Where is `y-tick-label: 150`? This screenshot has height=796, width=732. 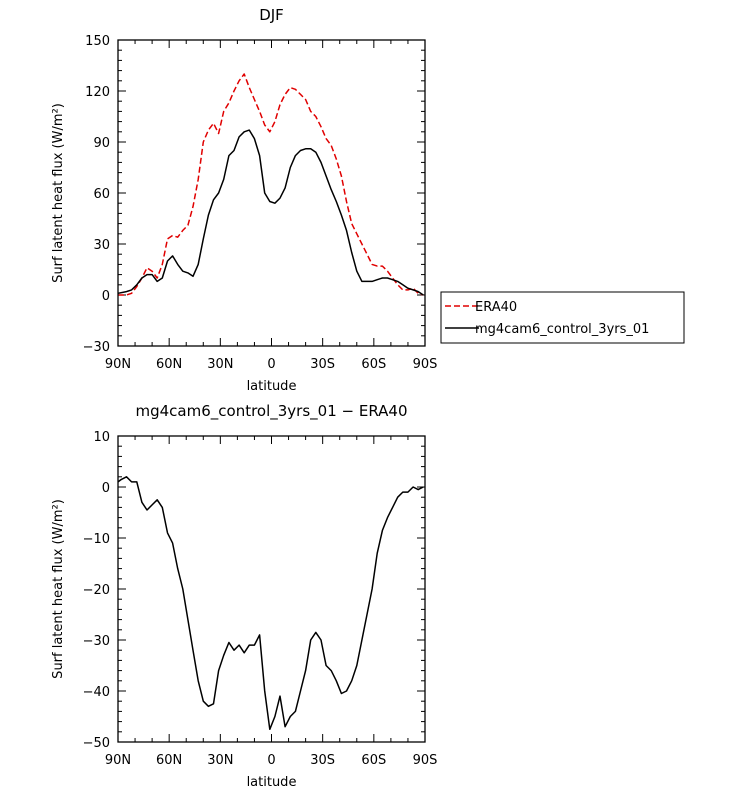 y-tick-label: 150 is located at coordinates (97, 41).